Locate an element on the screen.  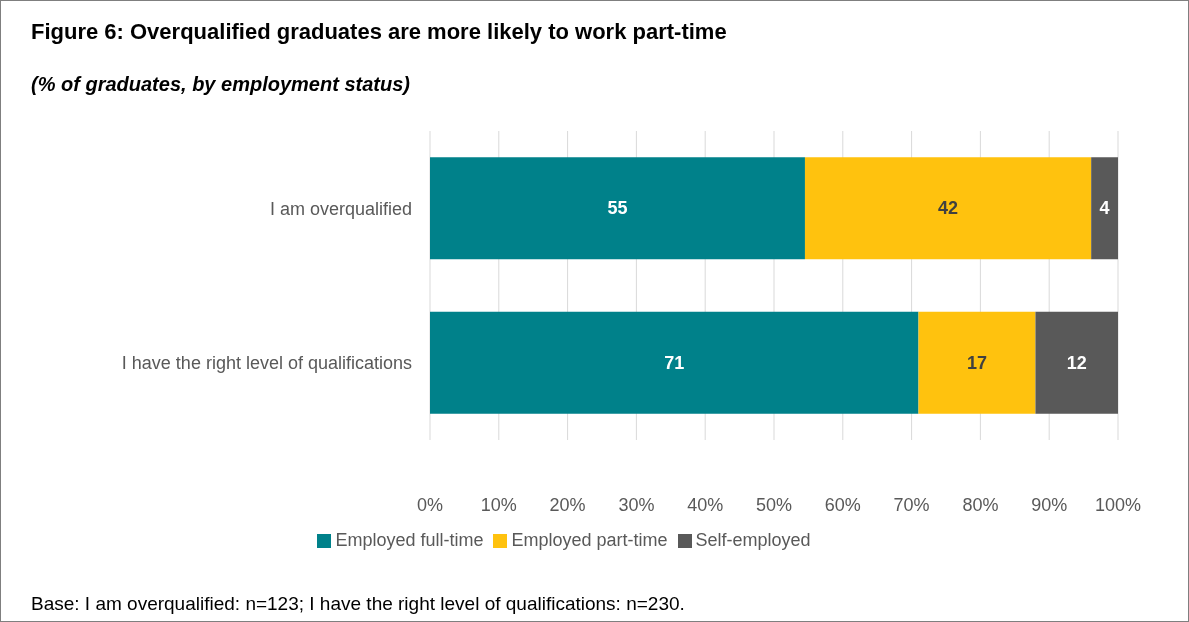
x-tick-label: 30% is located at coordinates (636, 504).